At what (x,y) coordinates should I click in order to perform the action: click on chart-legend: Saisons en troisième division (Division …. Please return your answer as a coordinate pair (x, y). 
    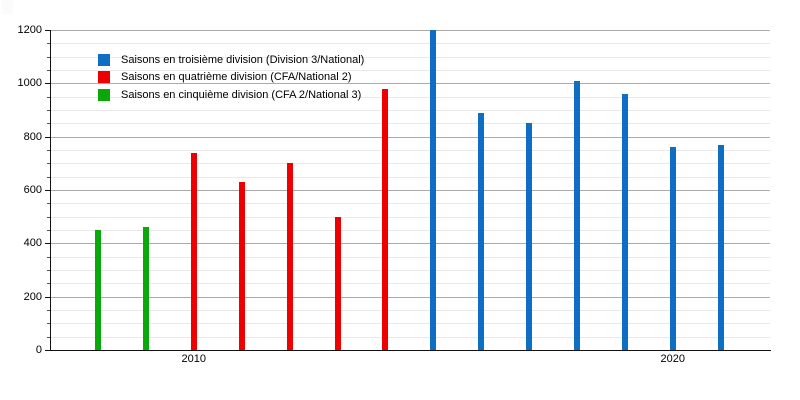
    Looking at the image, I should click on (231, 77).